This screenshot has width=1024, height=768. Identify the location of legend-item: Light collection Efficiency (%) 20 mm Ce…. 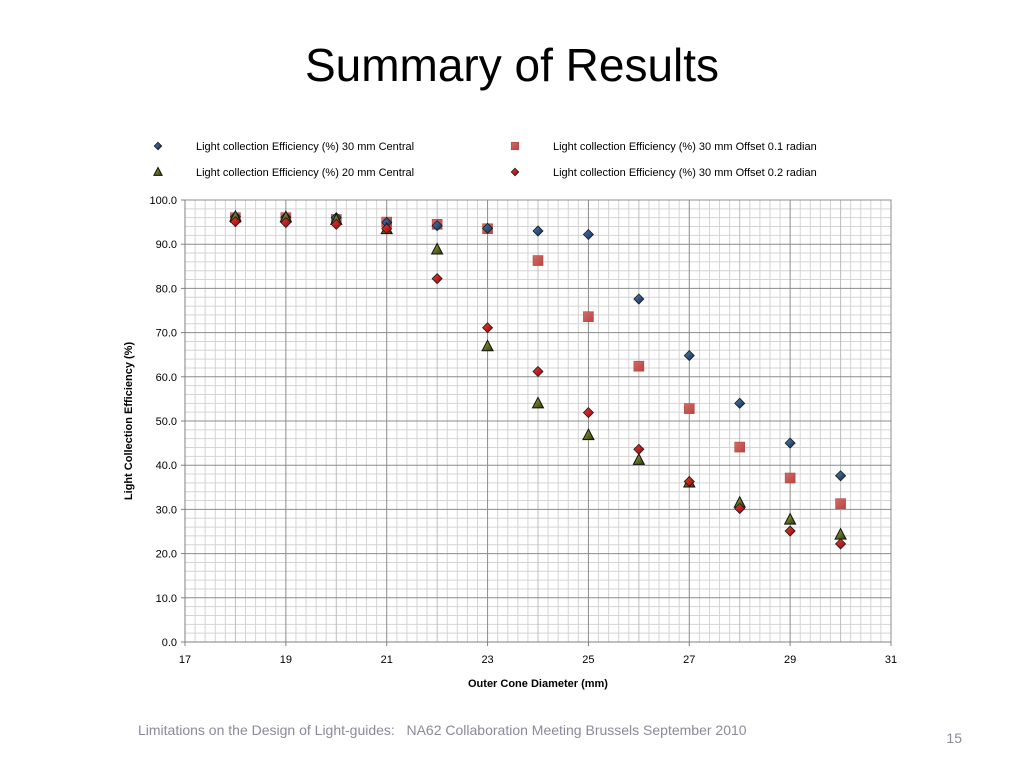
(283, 172).